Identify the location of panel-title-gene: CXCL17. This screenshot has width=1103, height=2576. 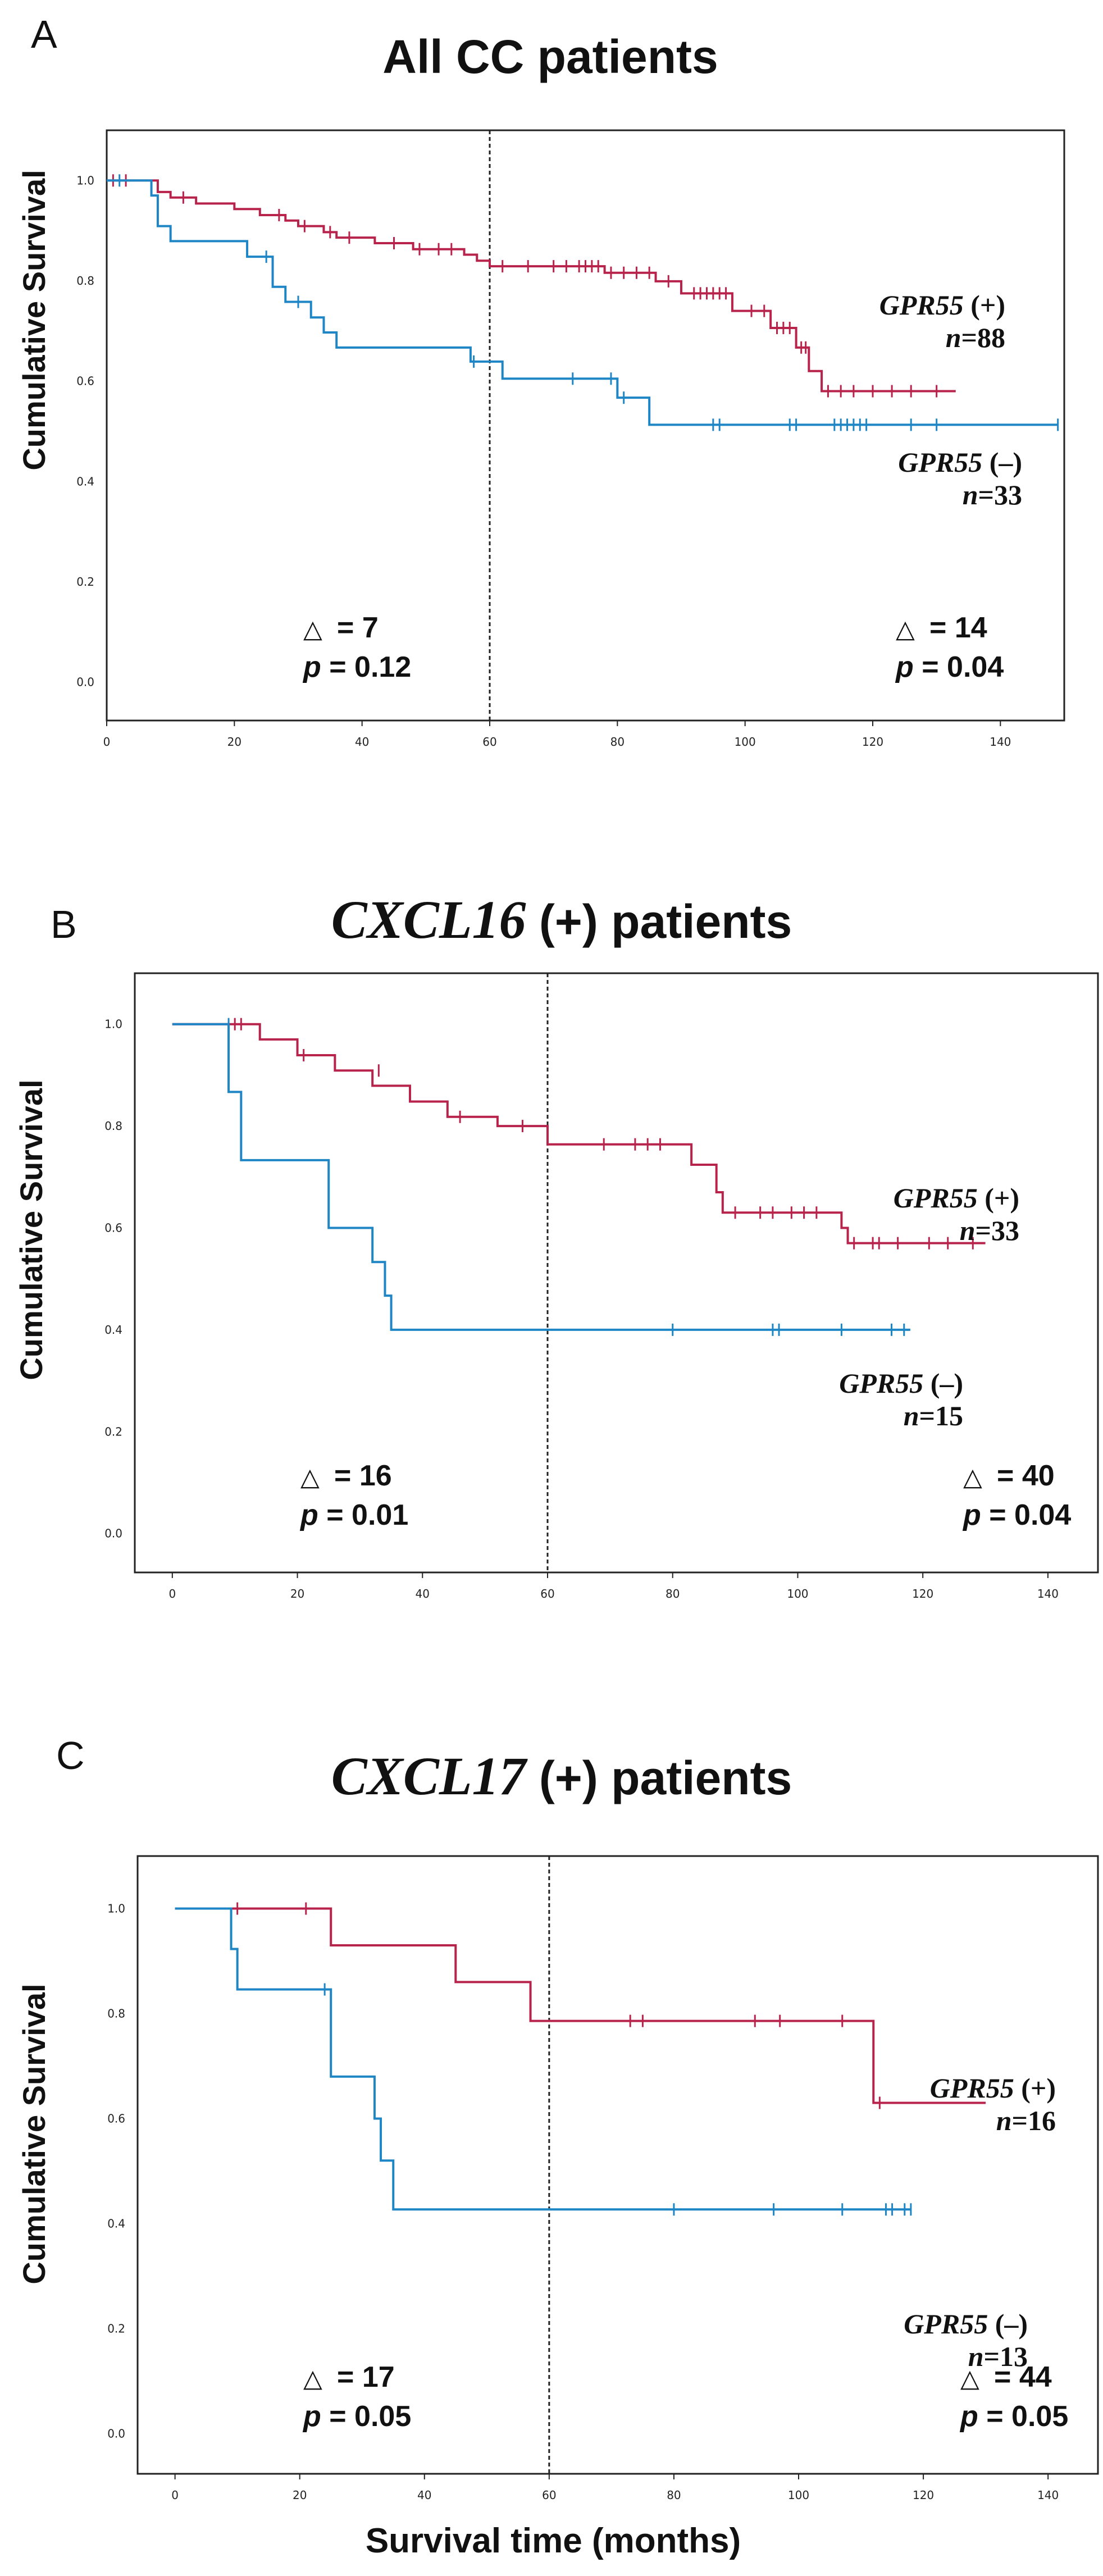
(429, 1776).